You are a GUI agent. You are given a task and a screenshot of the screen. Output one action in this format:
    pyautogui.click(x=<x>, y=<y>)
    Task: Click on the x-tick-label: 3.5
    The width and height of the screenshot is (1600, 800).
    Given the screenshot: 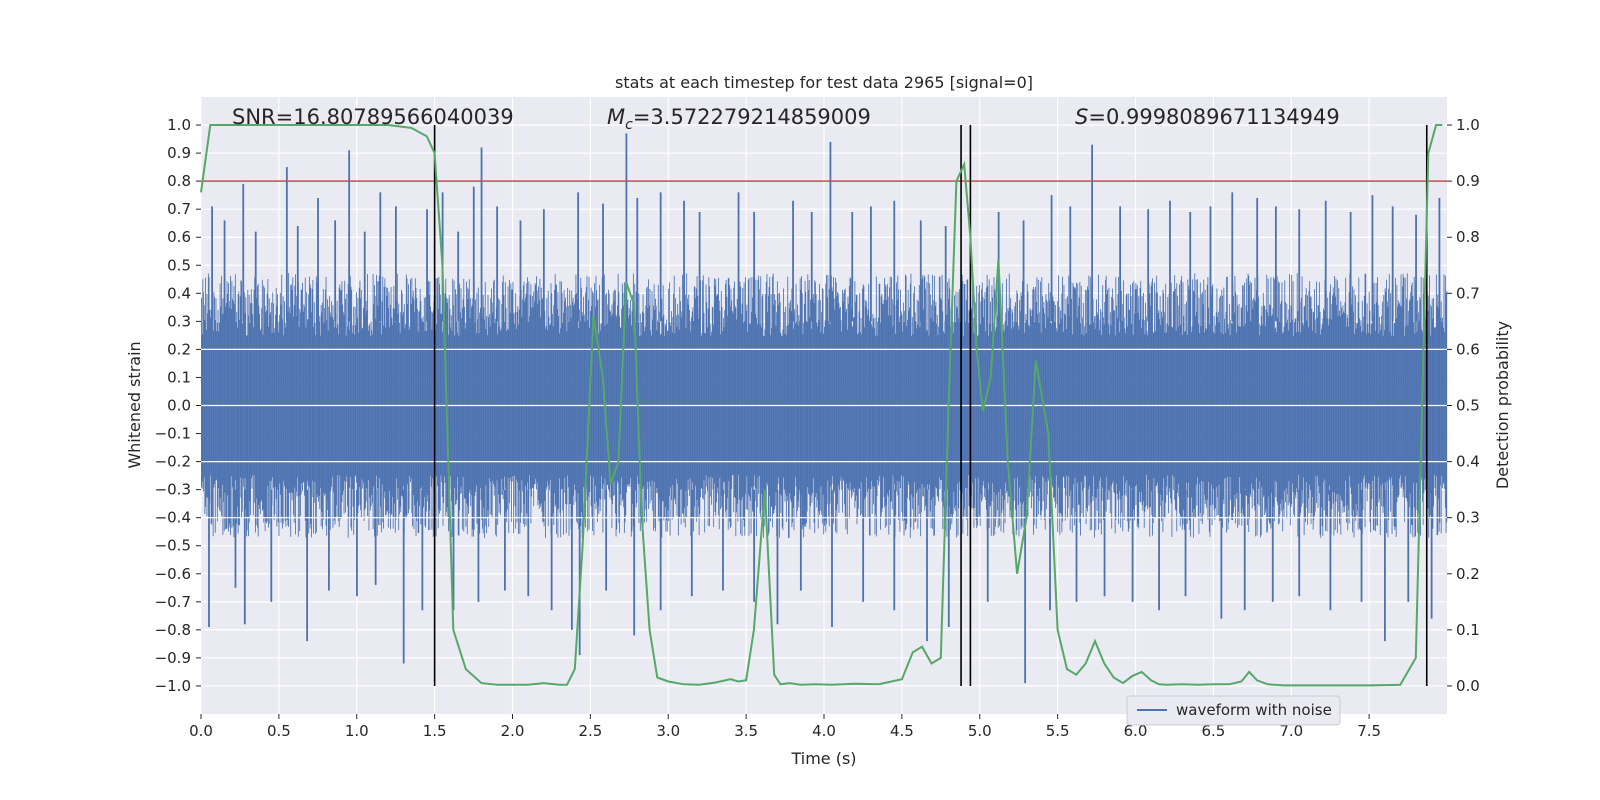 What is the action you would take?
    pyautogui.click(x=746, y=731)
    